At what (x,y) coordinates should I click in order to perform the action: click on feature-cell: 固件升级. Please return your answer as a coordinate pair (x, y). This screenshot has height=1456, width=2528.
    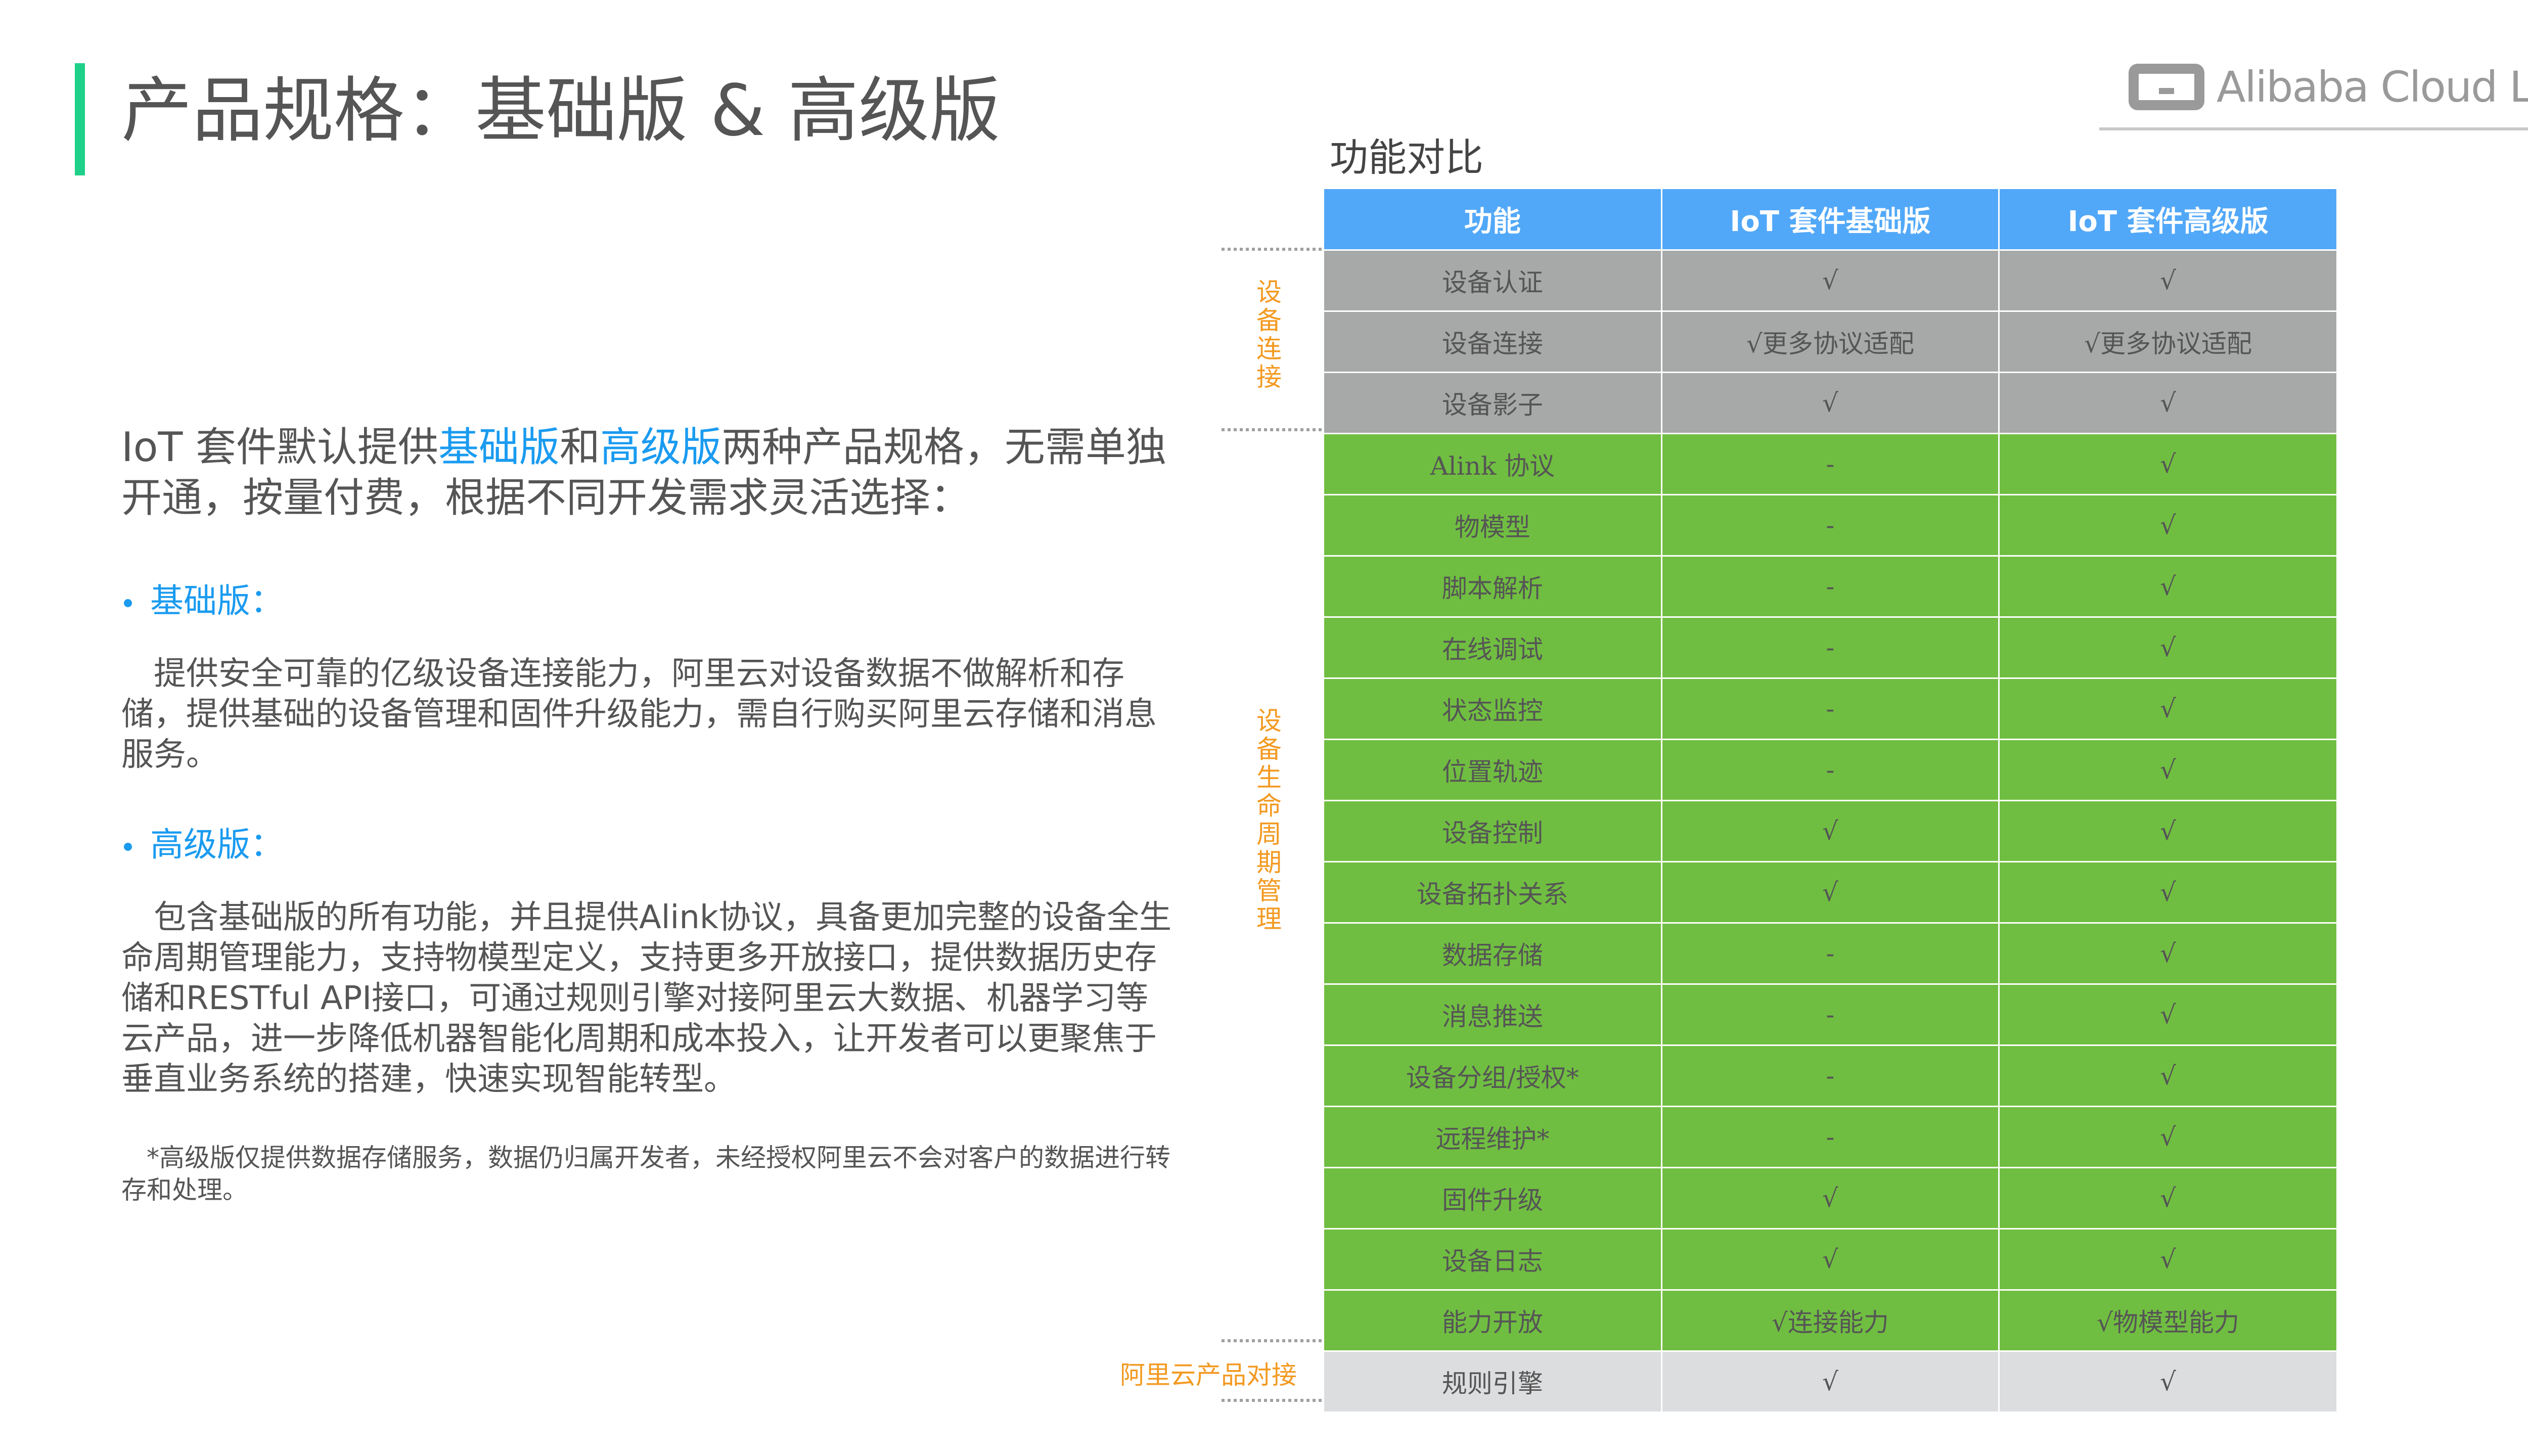
    Looking at the image, I should click on (1493, 1198).